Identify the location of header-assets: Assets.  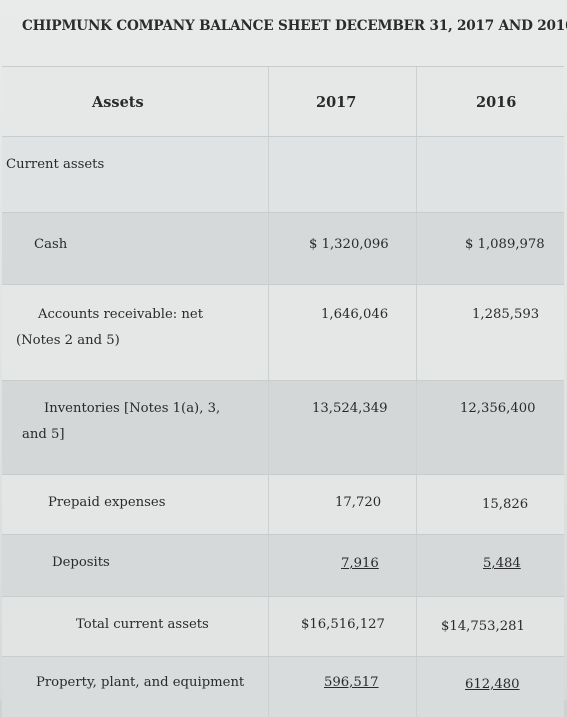
(118, 102).